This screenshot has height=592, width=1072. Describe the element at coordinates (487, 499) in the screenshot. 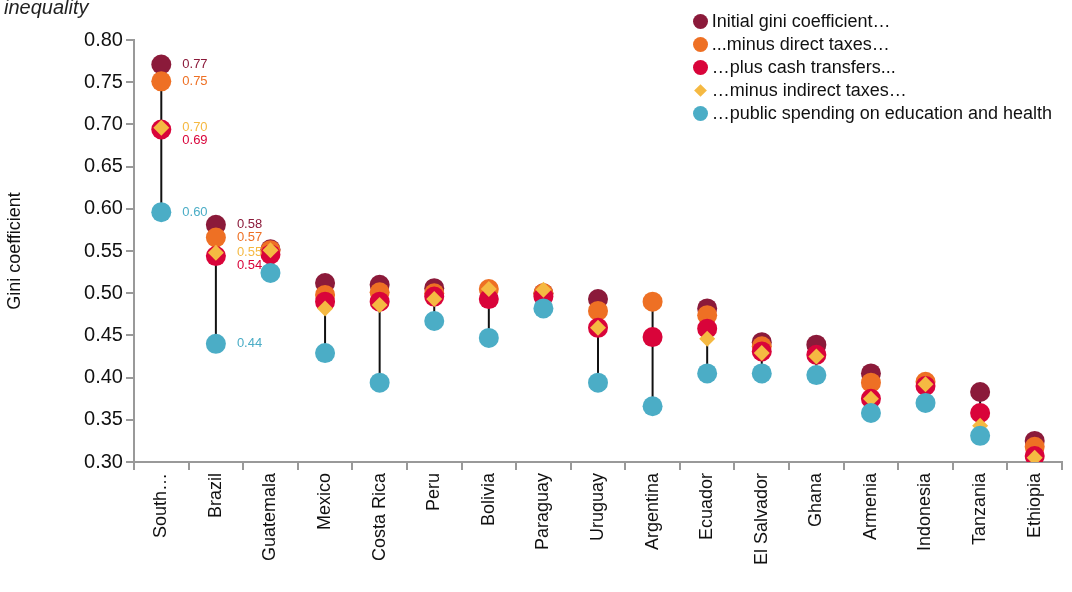

I see `x-tick-label: Bolivia` at that location.